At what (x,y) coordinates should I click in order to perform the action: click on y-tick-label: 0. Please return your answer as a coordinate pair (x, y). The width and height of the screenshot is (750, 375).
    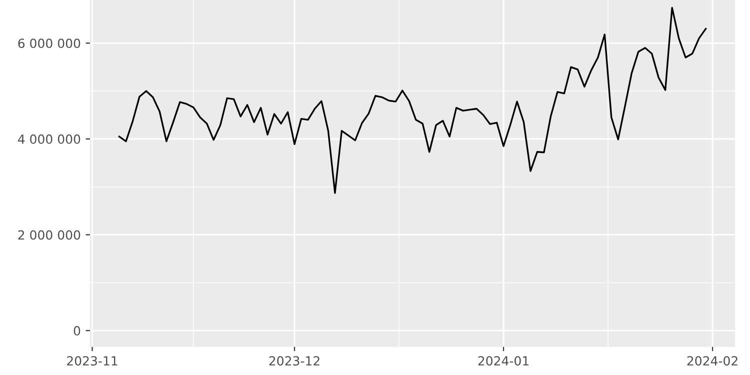
    Looking at the image, I should click on (77, 331).